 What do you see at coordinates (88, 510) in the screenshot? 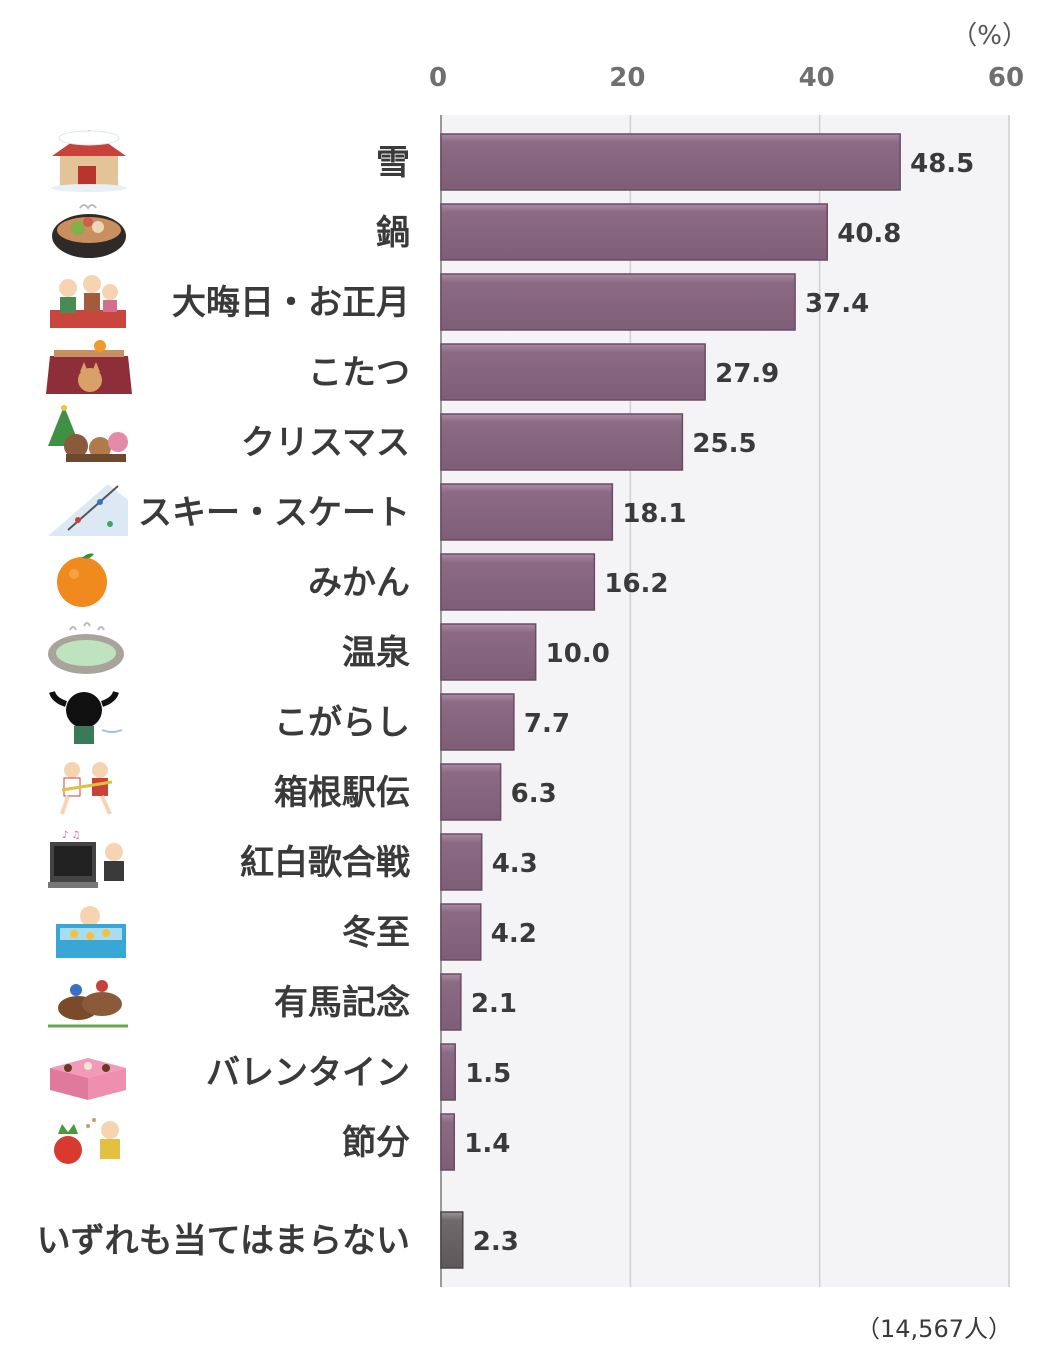
I see `ski-slope-icon` at bounding box center [88, 510].